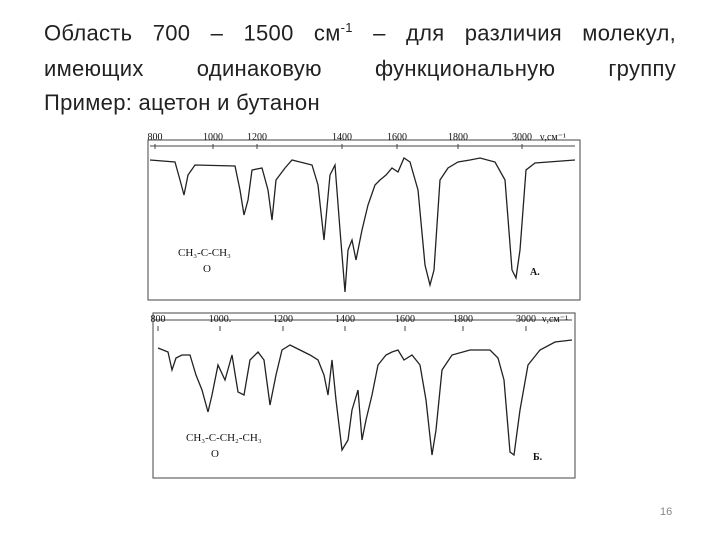 This screenshot has height=540, width=720. What do you see at coordinates (204, 253) in the screenshot?
I see `formula: CH₃-C-CH₃` at bounding box center [204, 253].